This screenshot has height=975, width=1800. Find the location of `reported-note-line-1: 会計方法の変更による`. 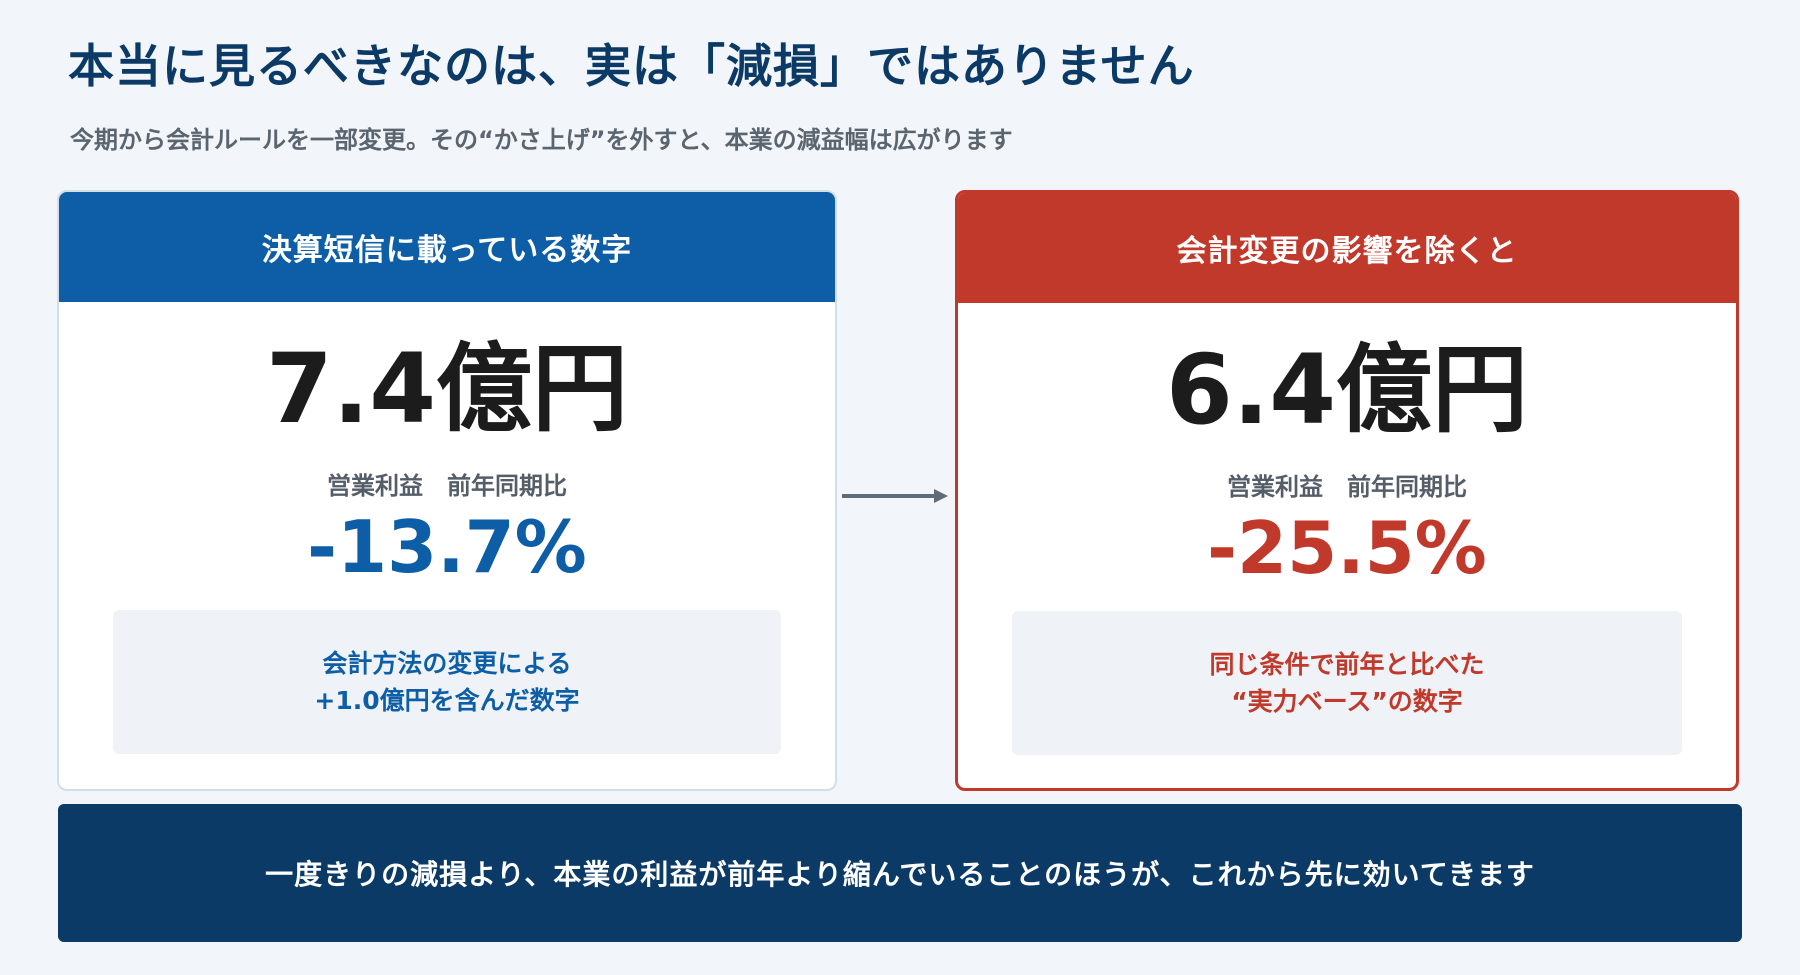

reported-note-line-1: 会計方法の変更による is located at coordinates (447, 663).